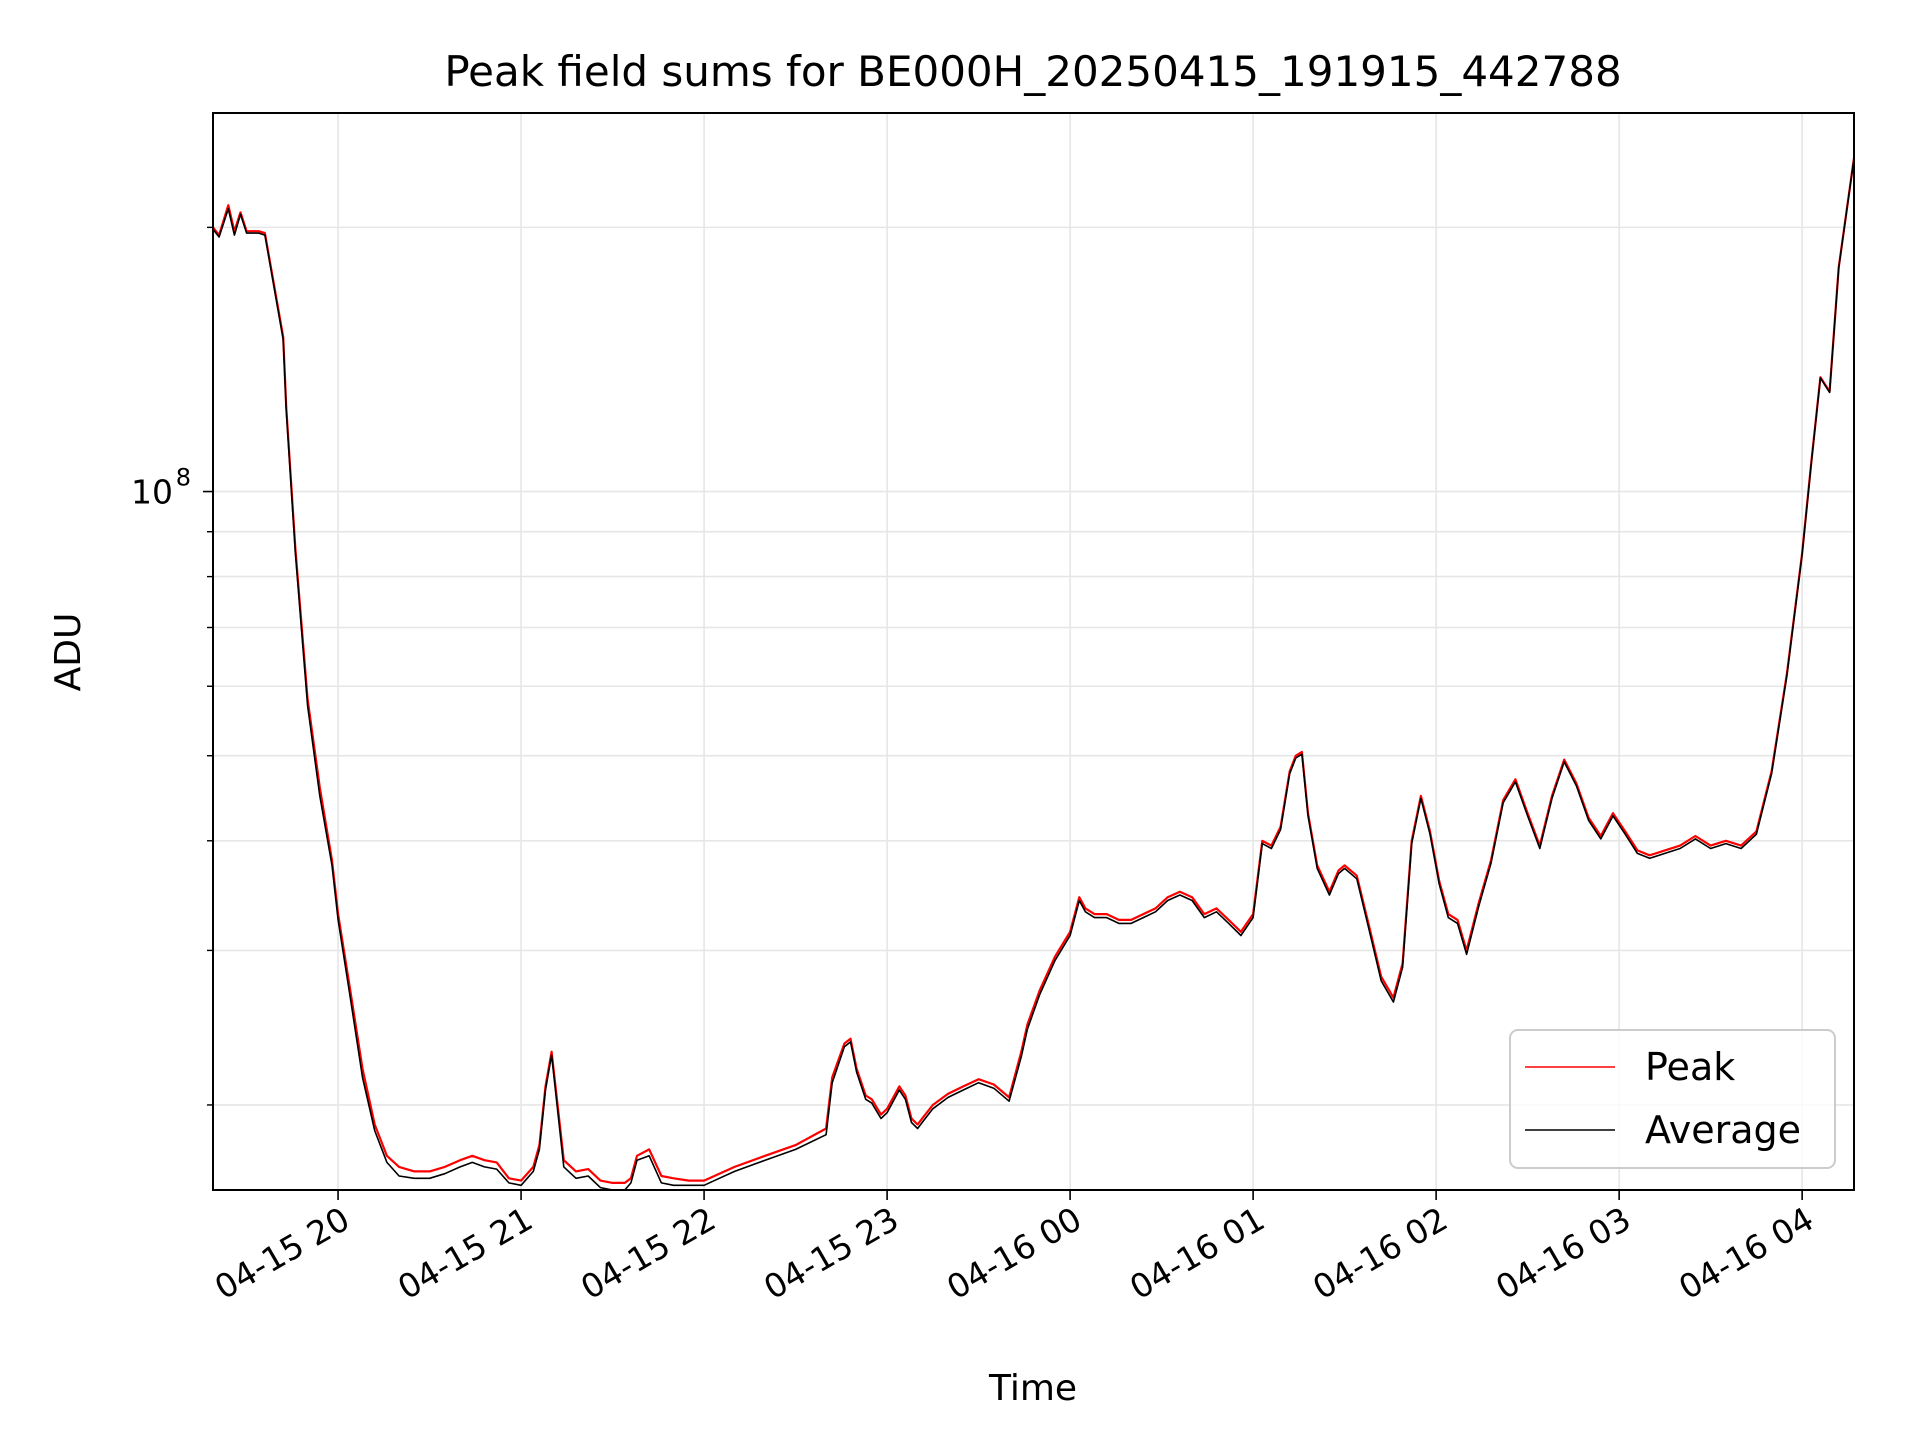 Image resolution: width=1920 pixels, height=1440 pixels. I want to click on x-axis-label: Time, so click(1032, 1388).